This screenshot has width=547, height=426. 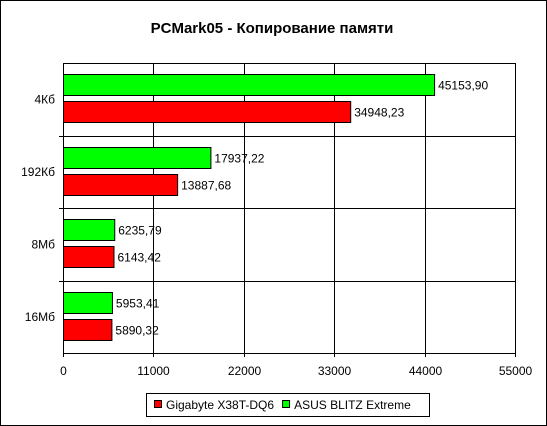 What do you see at coordinates (140, 231) in the screenshot?
I see `data-label: 6235,79` at bounding box center [140, 231].